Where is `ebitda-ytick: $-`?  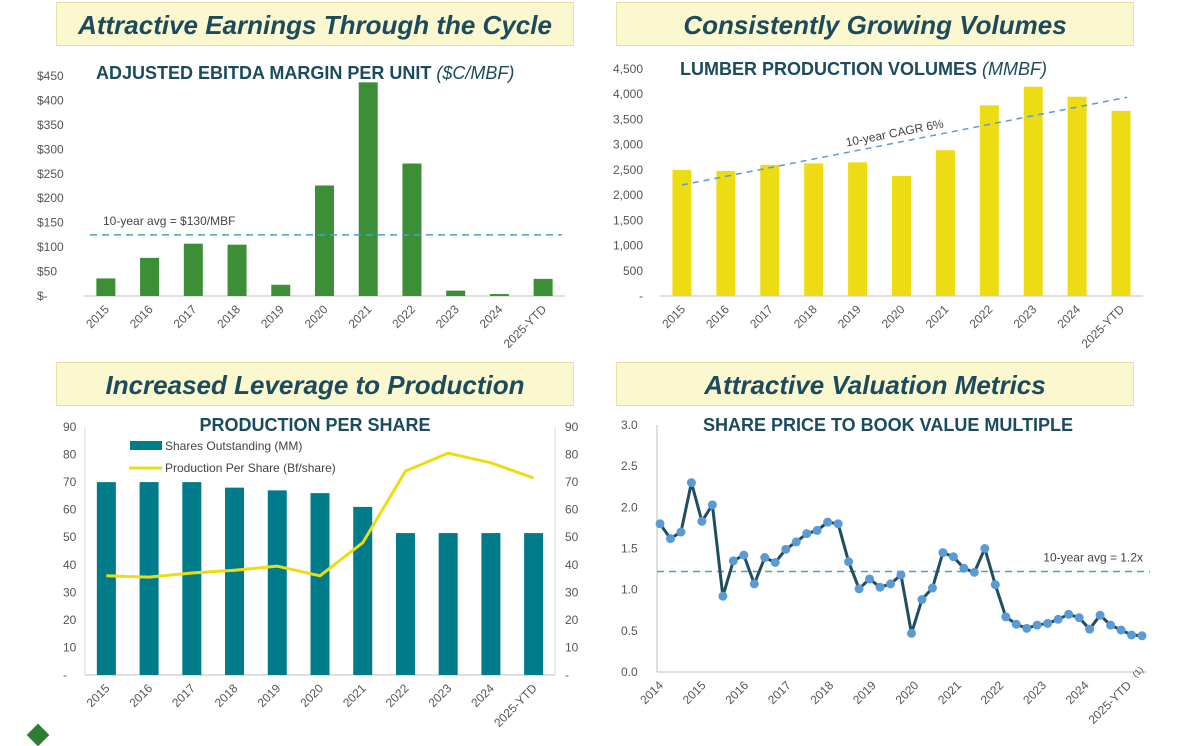 ebitda-ytick: $- is located at coordinates (42, 296).